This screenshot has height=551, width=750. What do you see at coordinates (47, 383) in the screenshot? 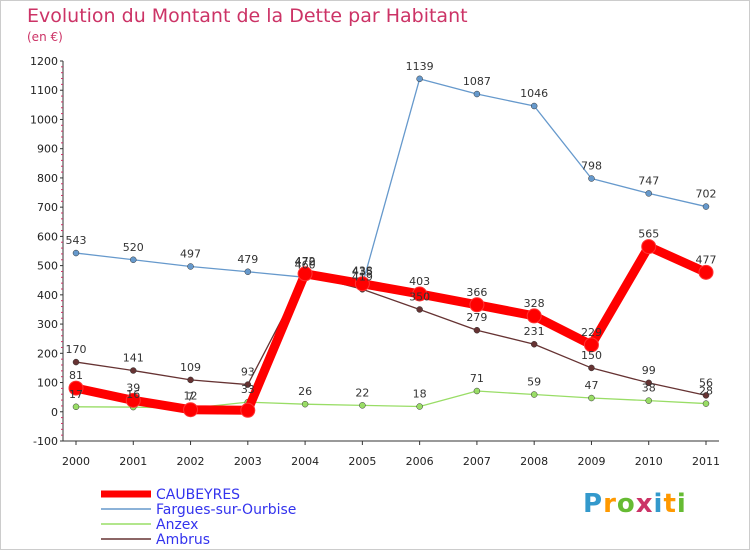
I see `y-tick-label: 100` at bounding box center [47, 383].